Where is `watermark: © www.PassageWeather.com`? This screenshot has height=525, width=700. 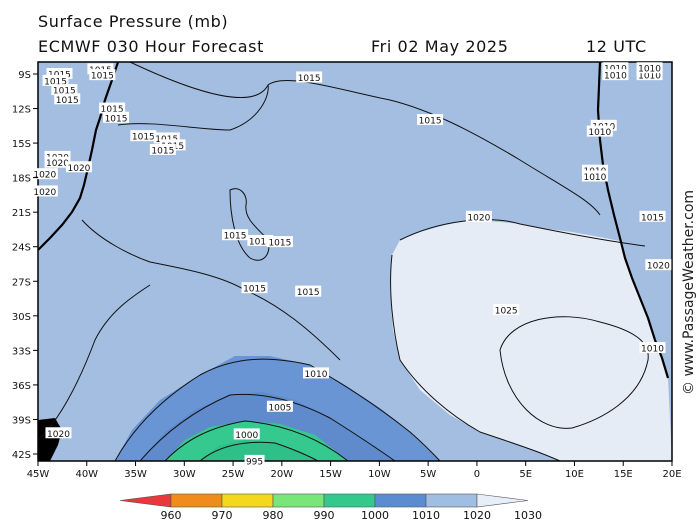 watermark: © www.PassageWeather.com is located at coordinates (689, 292).